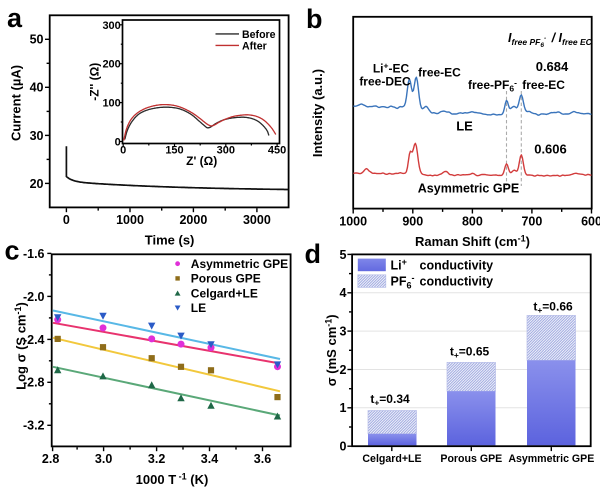  I want to click on svg-text: free-PF6- free-EC, so click(516, 86).